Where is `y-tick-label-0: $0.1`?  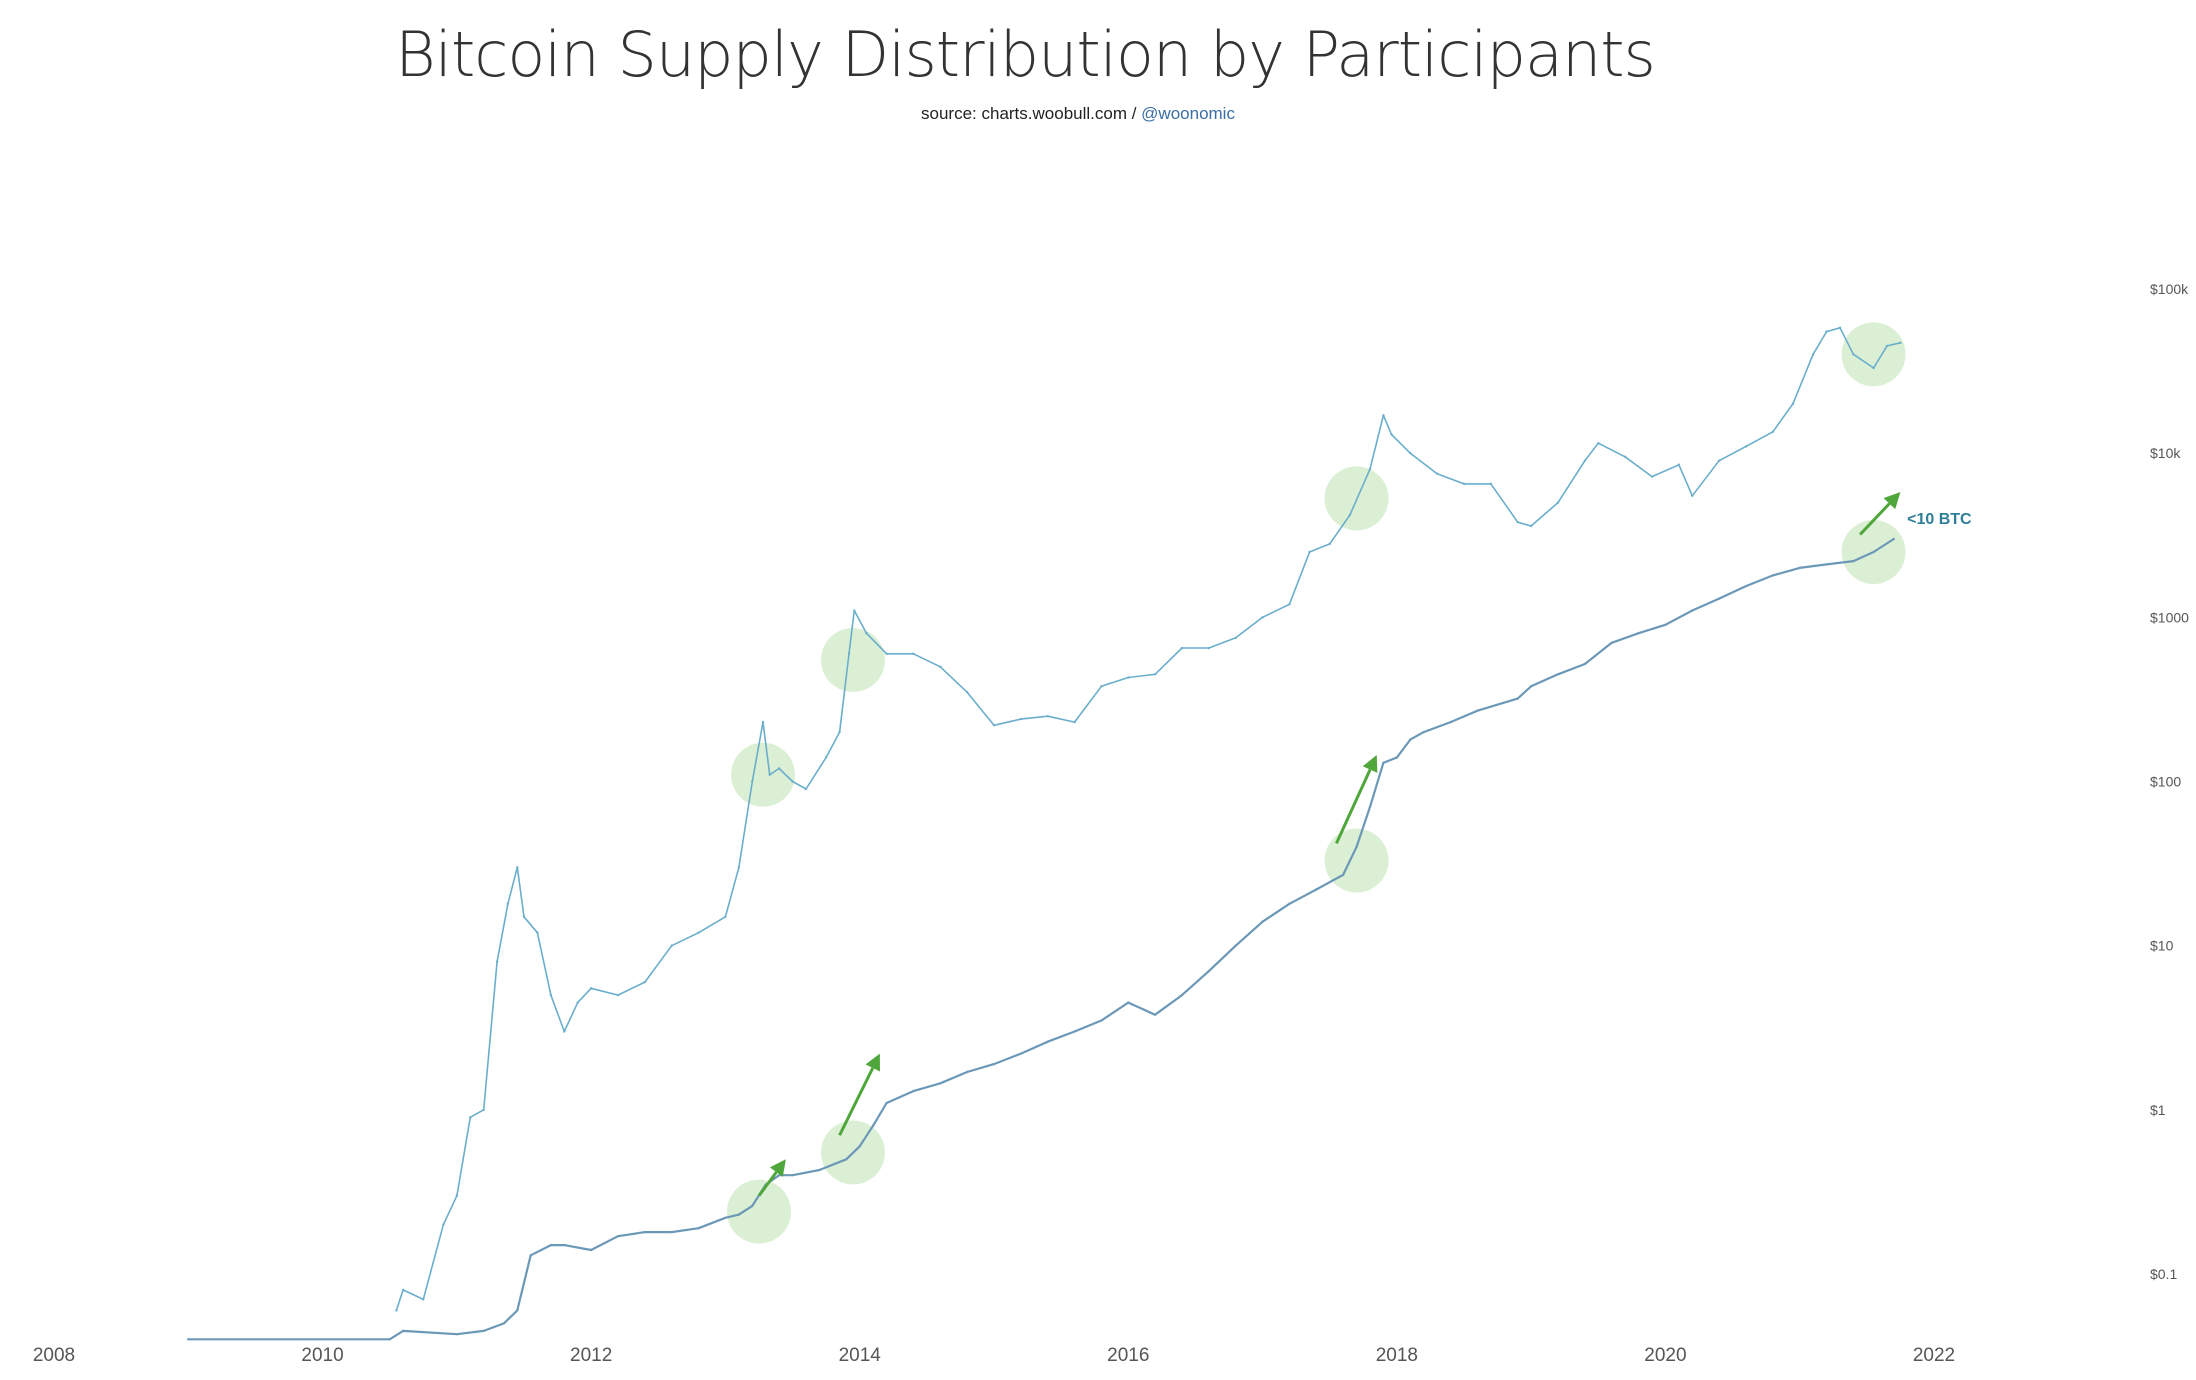
y-tick-label-0: $0.1 is located at coordinates (2163, 1274).